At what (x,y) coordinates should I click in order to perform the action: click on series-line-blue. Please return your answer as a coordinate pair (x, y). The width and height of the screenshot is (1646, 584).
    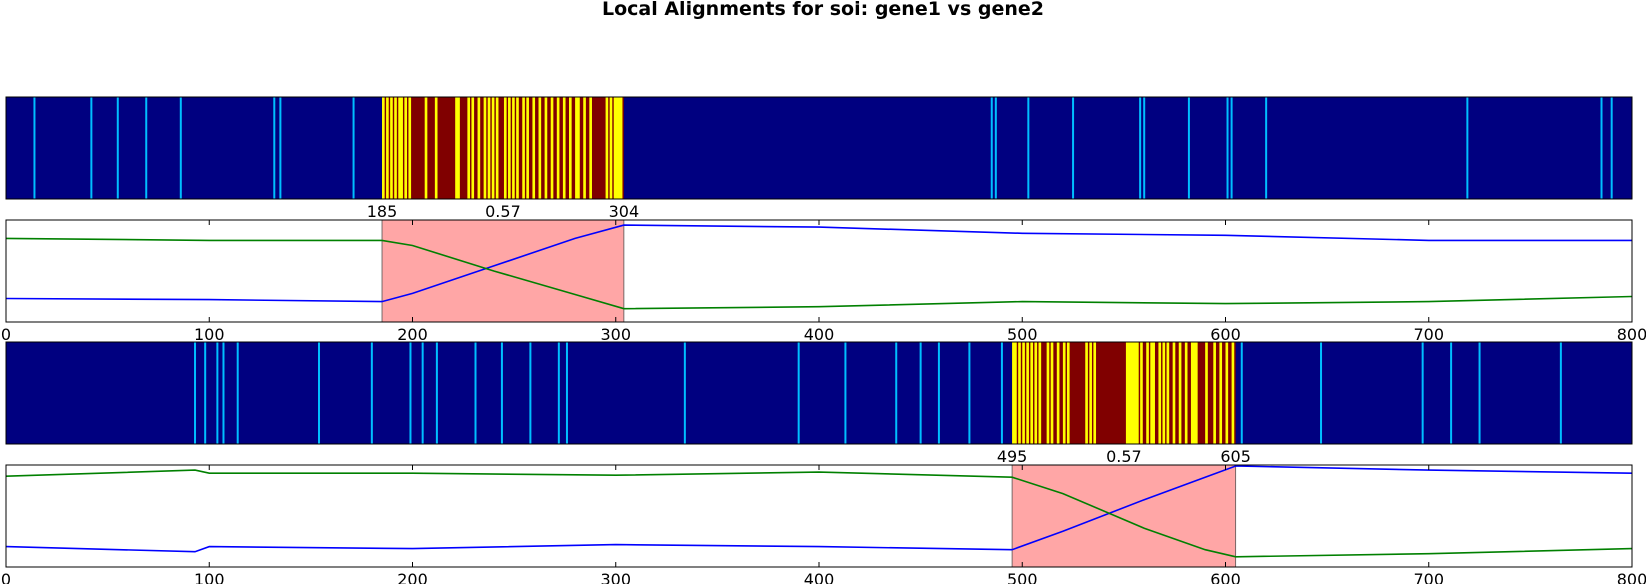
    Looking at the image, I should click on (818, 263).